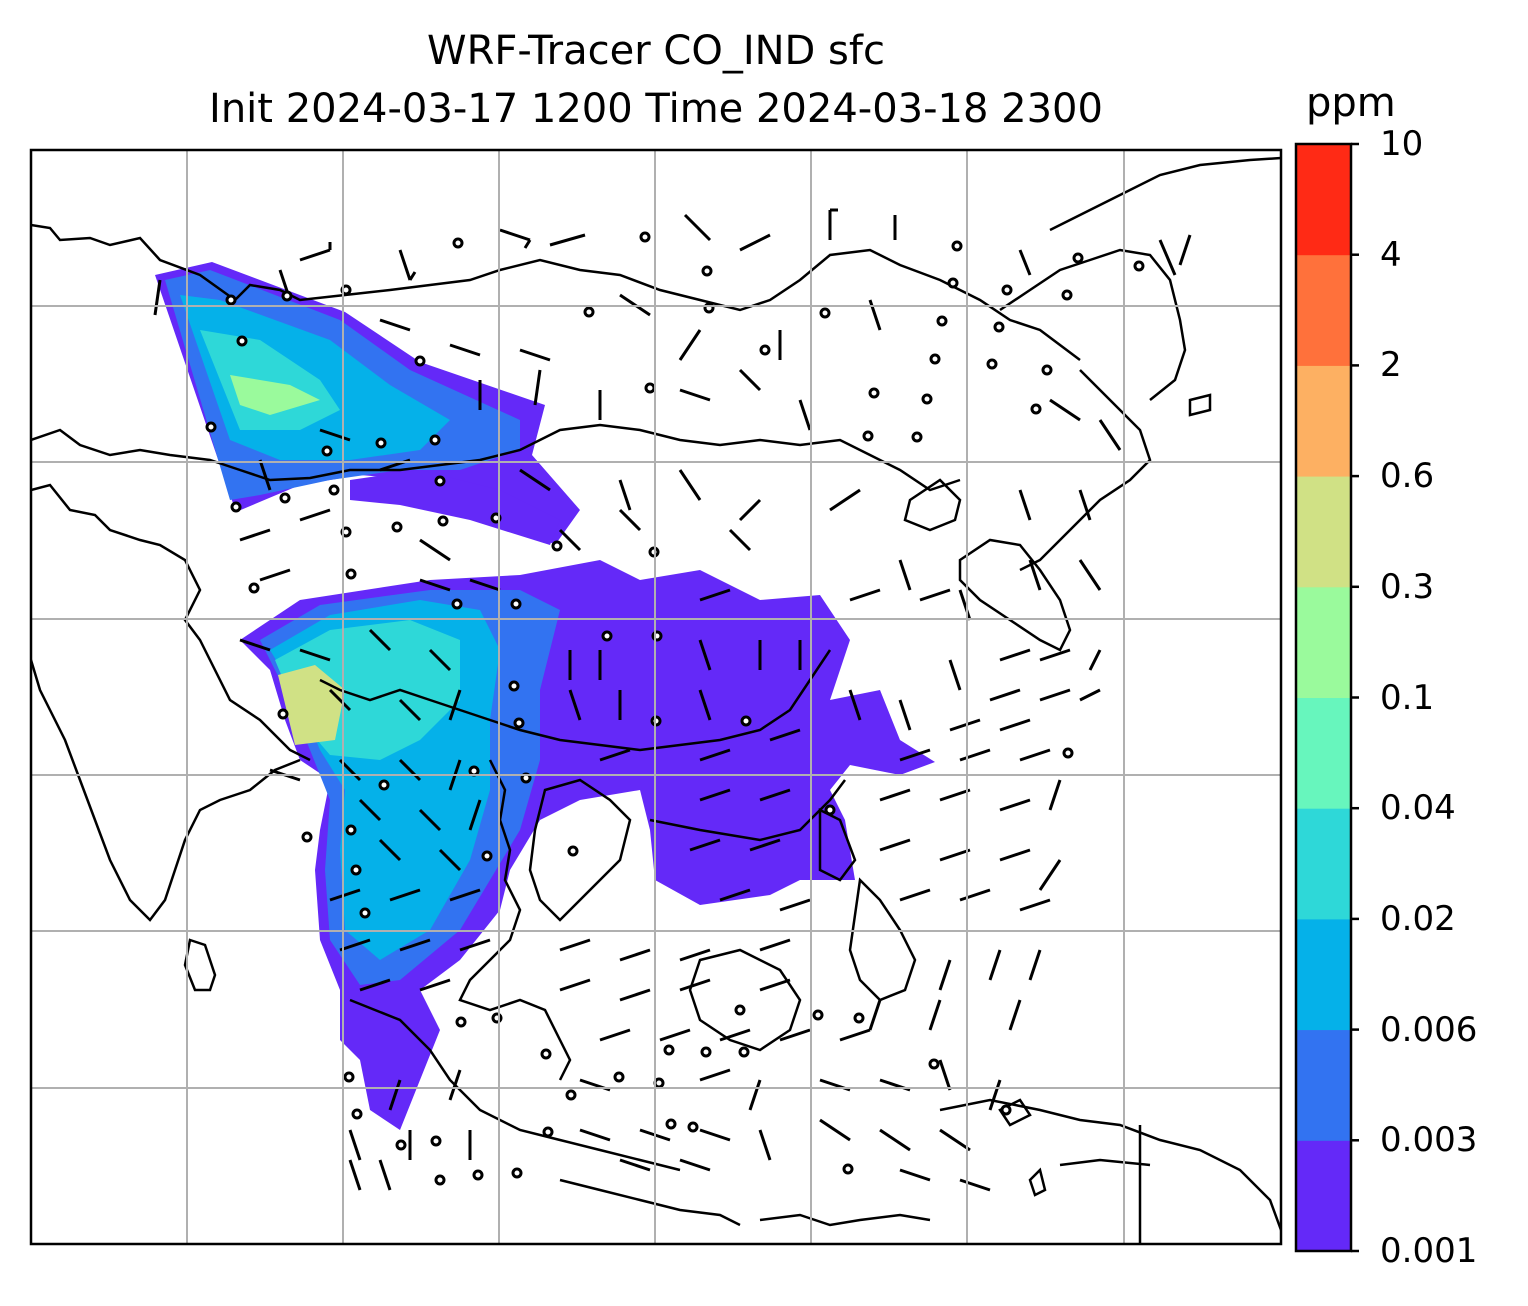 The image size is (1528, 1306). What do you see at coordinates (275, 395) in the screenshot?
I see `tracer-plume-north-peak` at bounding box center [275, 395].